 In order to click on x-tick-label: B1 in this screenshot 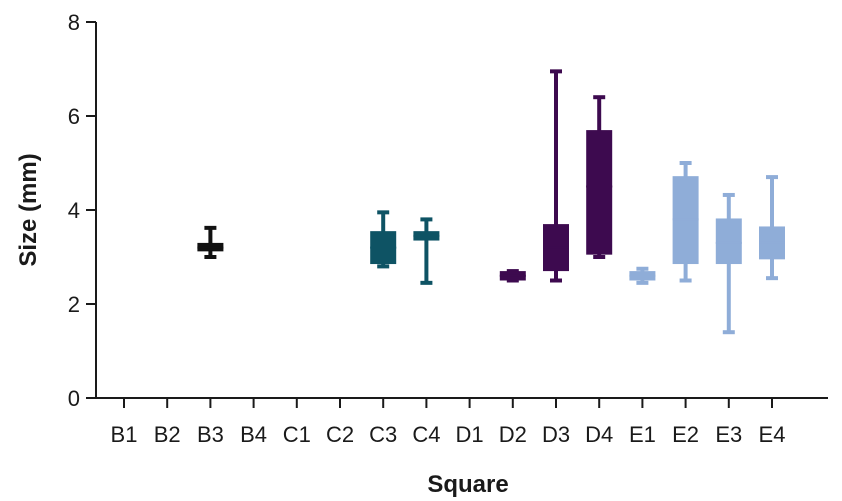, I will do `click(124, 434)`.